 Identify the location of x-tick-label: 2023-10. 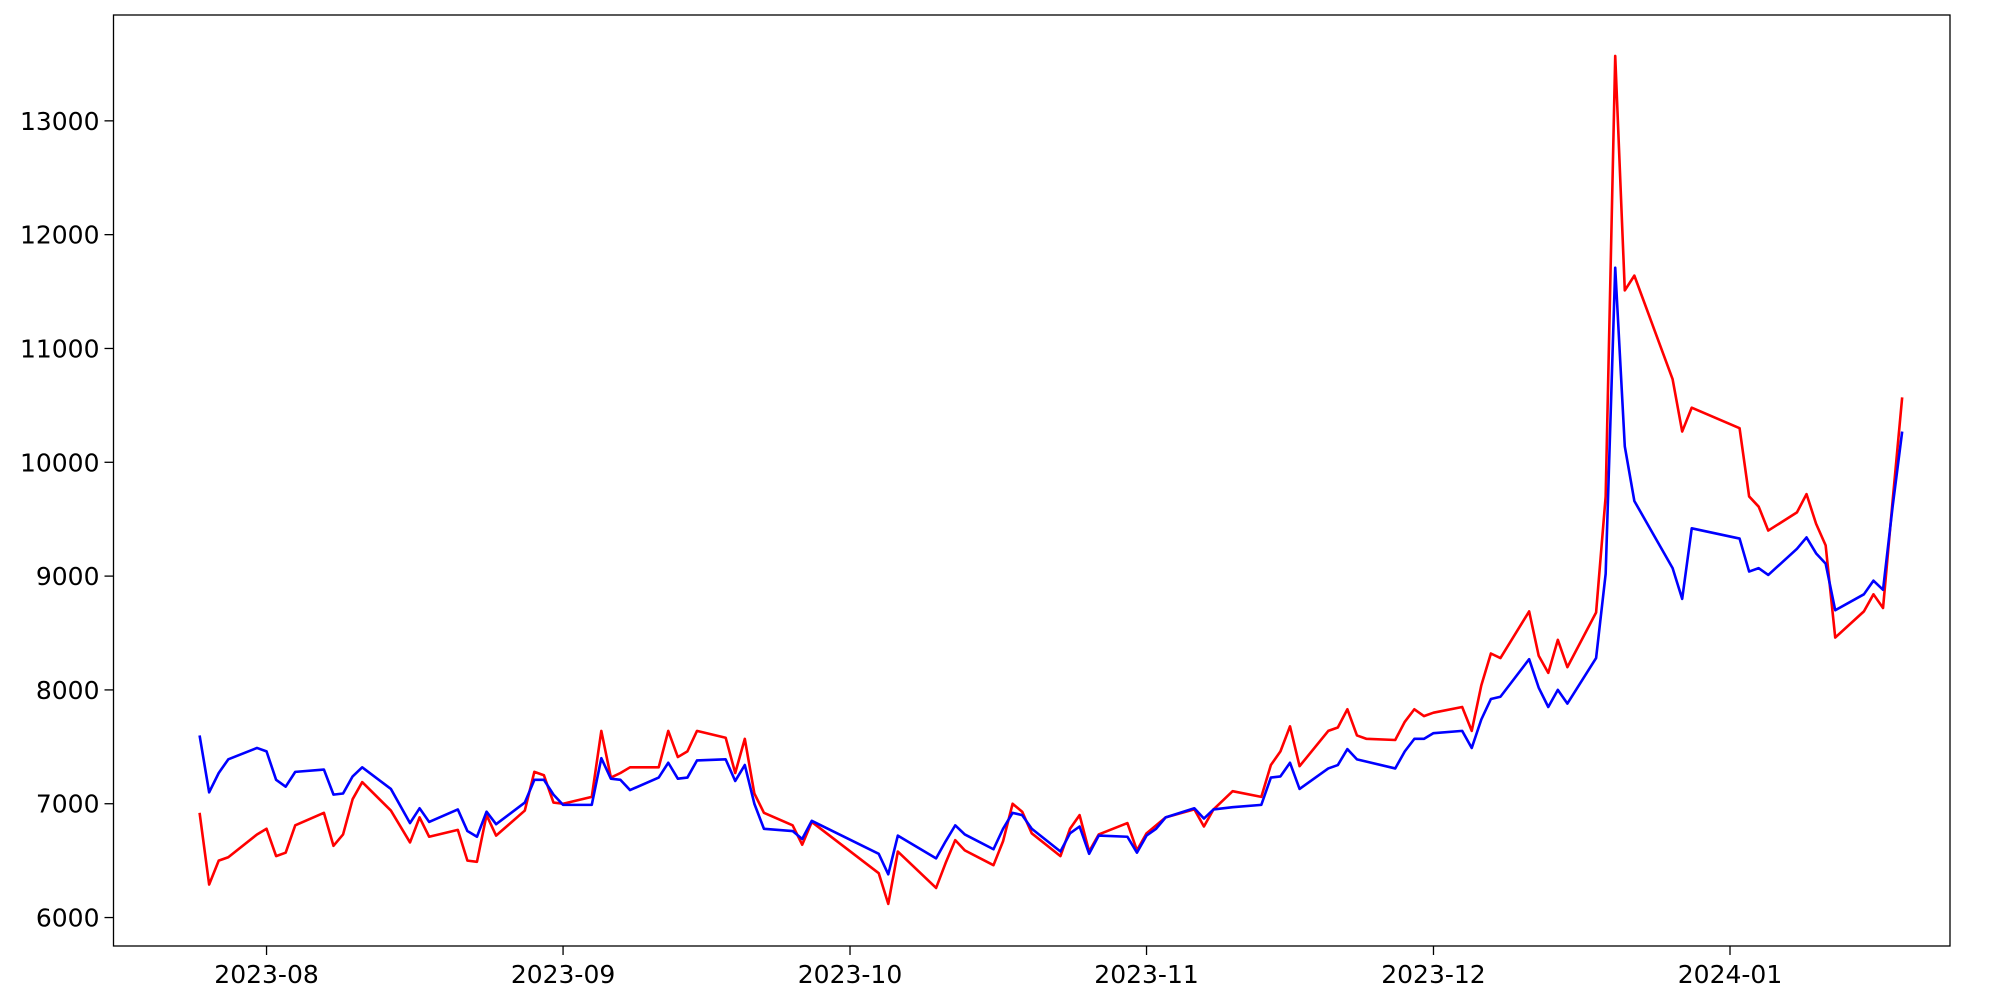
(850, 974).